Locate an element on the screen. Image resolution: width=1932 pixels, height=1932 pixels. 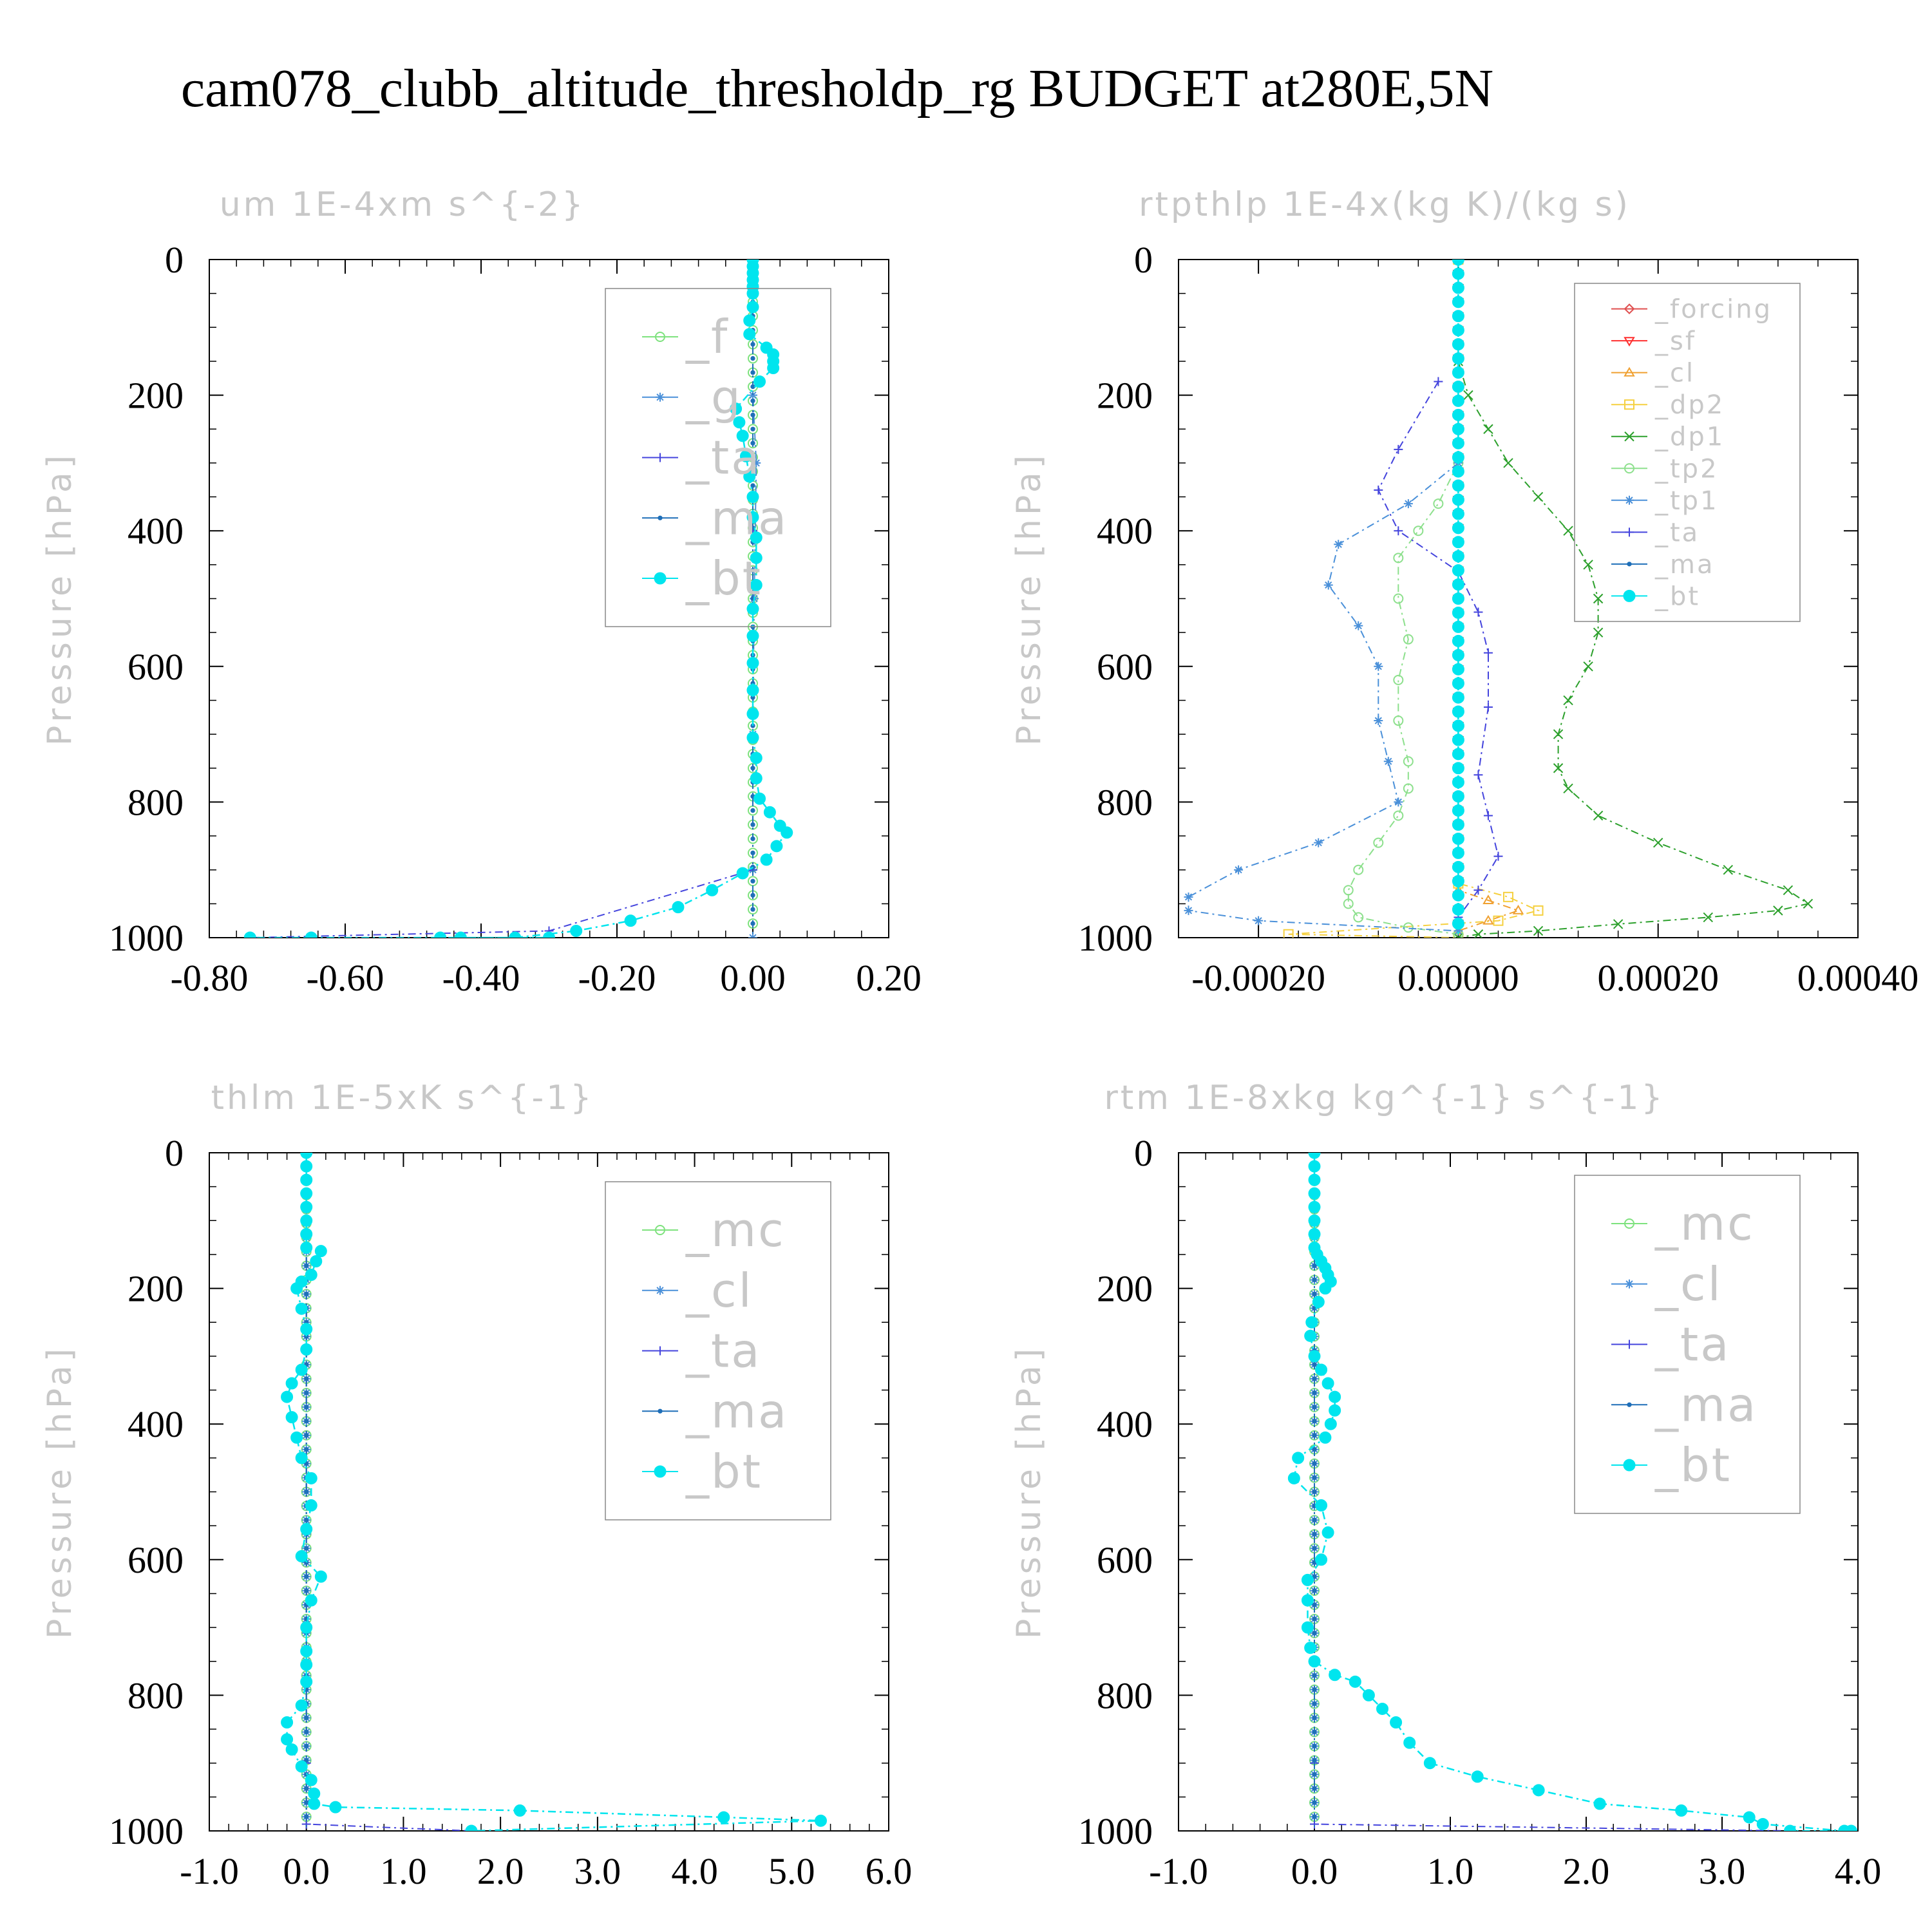
legend-label: _dp1 is located at coordinates (1690, 437).